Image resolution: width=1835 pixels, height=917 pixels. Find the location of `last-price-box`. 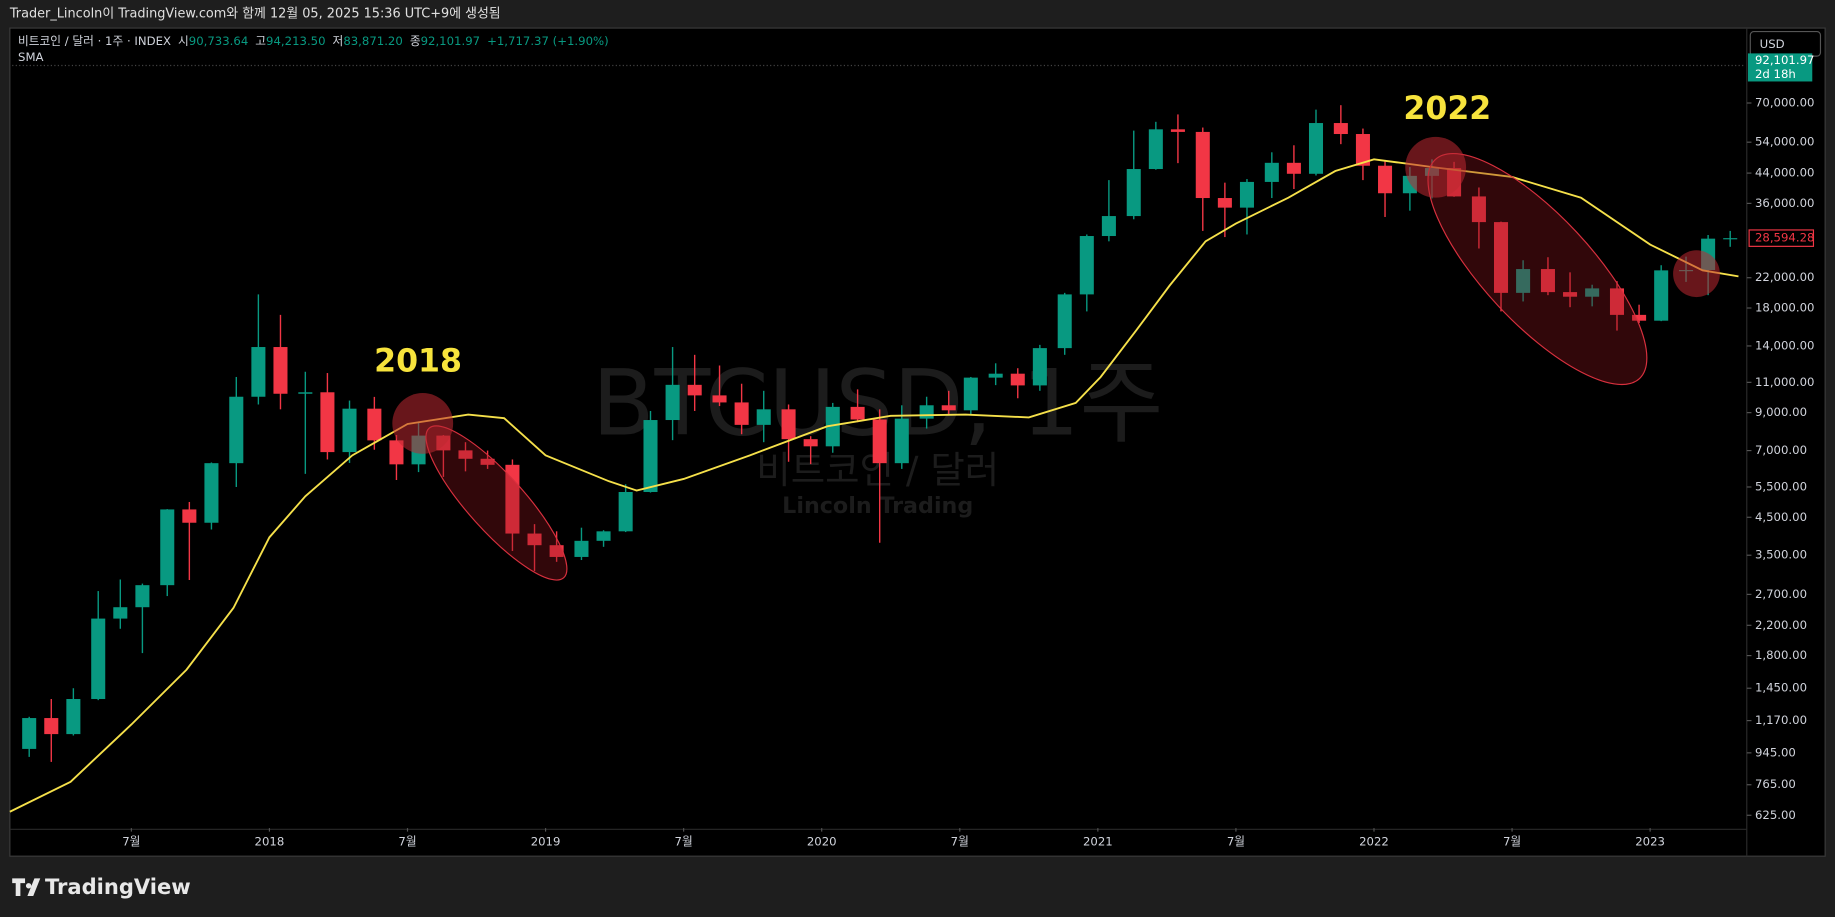

last-price-box is located at coordinates (1780, 67).